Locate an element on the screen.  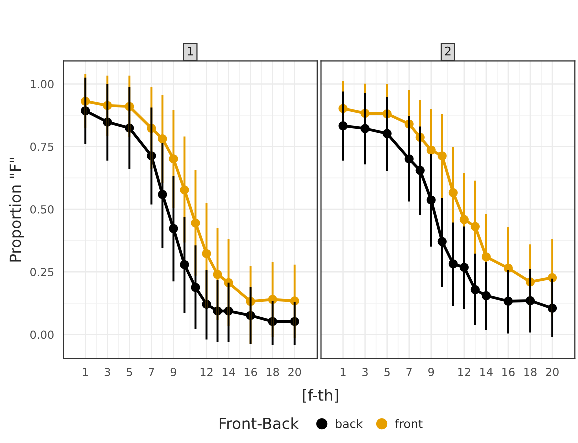
x-axis-title: [f-th] is located at coordinates (320, 396).